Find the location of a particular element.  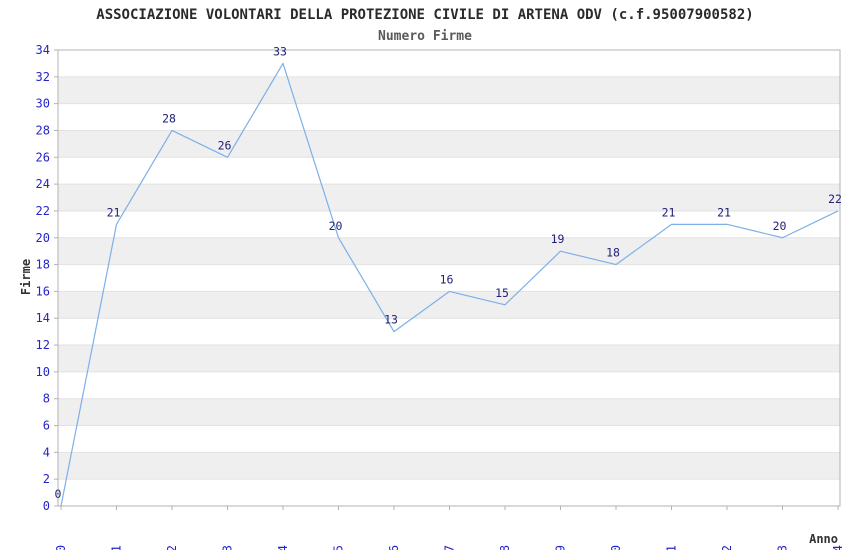

y-tick-label: 26 is located at coordinates (43, 157).